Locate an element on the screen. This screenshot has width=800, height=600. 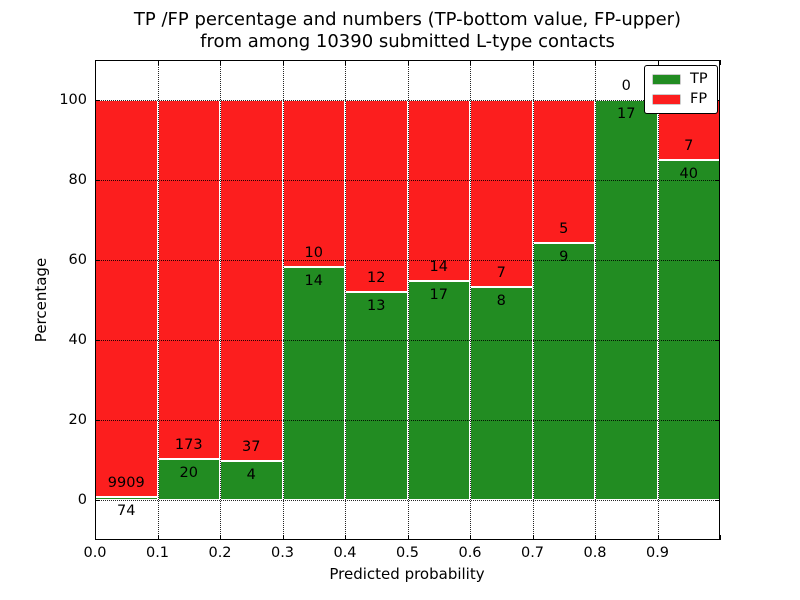
bar-tp-count-0.8-0.9: 17 is located at coordinates (626, 114).